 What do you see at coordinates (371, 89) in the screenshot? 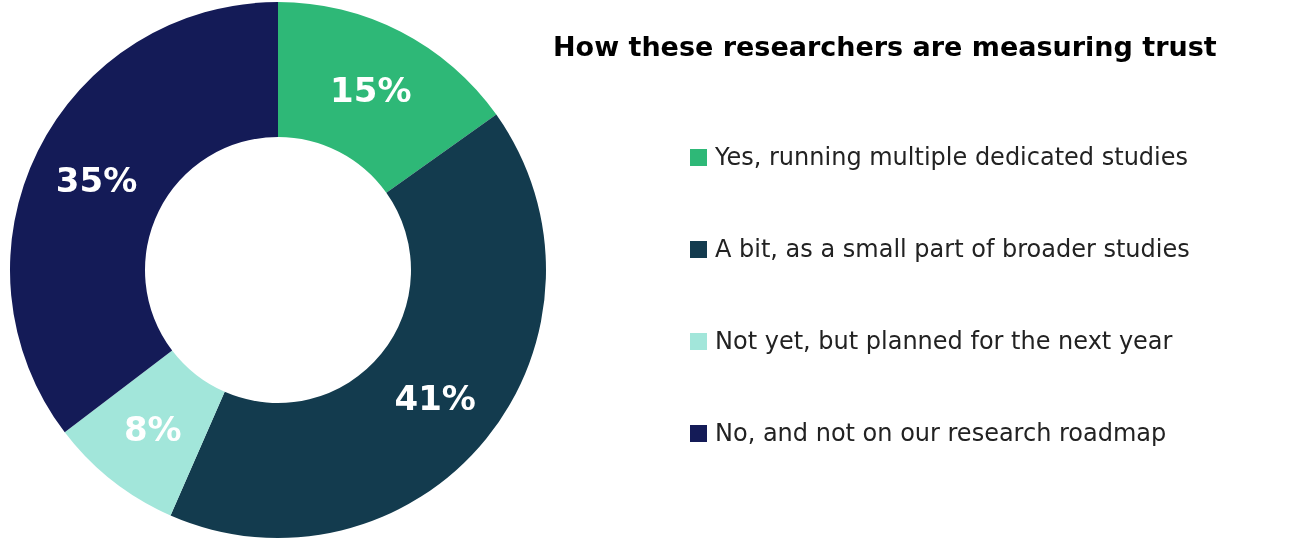
I see `data-label: 15%` at bounding box center [371, 89].